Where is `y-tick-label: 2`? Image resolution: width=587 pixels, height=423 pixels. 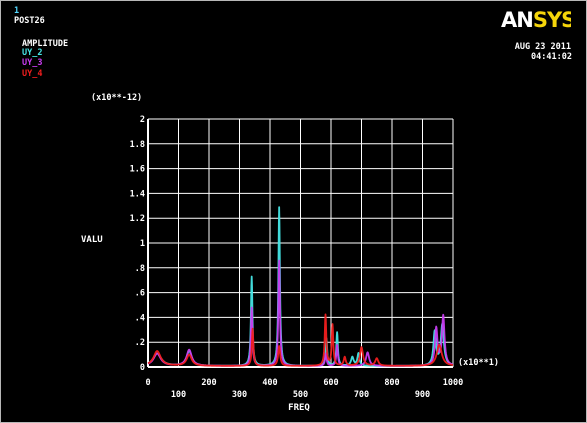
y-tick-label: 2 is located at coordinates (142, 120).